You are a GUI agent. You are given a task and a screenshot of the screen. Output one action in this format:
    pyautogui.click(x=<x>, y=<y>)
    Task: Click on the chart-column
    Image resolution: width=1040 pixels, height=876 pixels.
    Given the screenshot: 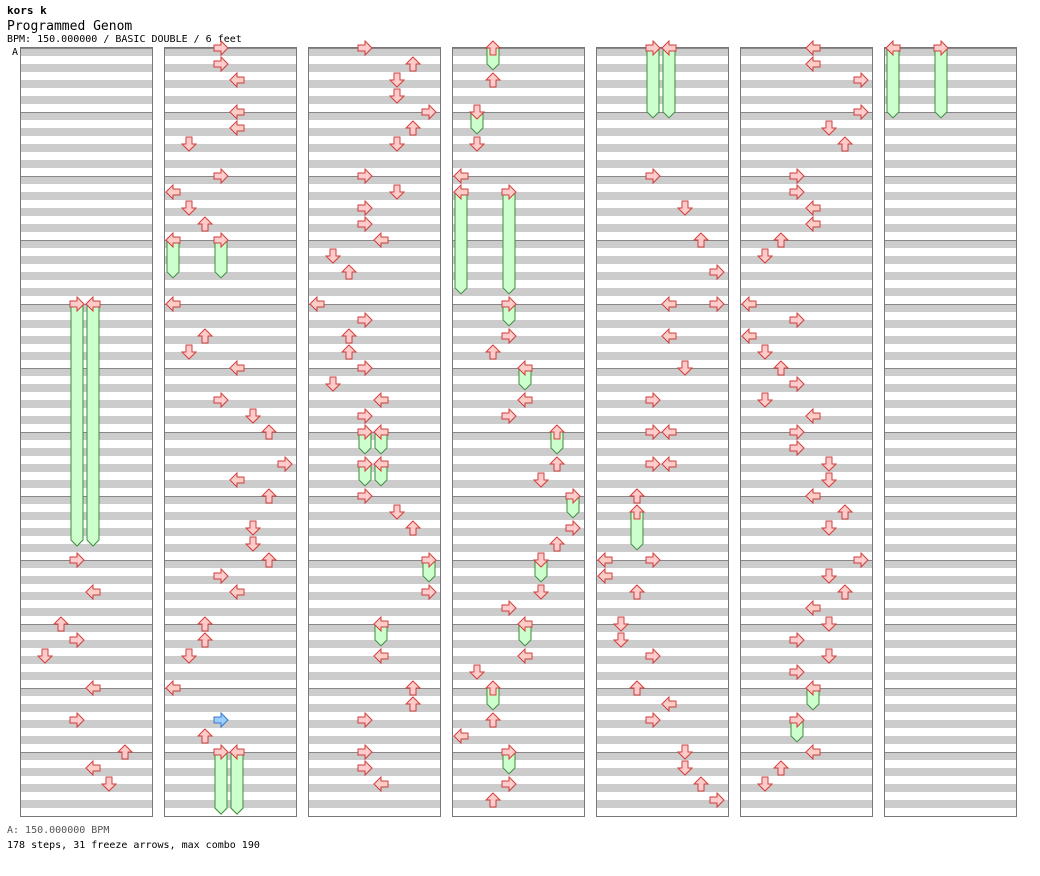 What is the action you would take?
    pyautogui.click(x=950, y=432)
    